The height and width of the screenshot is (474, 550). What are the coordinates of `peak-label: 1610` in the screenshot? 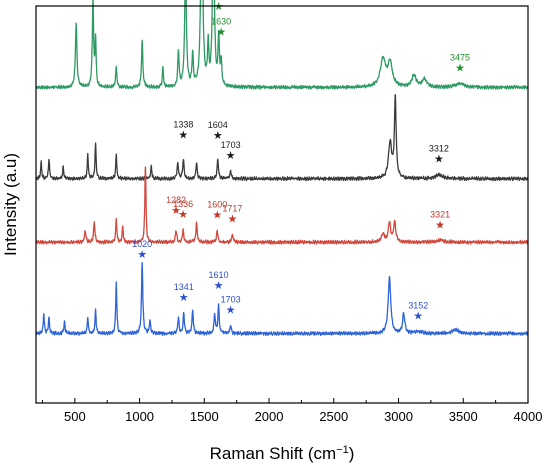 It's located at (219, 275).